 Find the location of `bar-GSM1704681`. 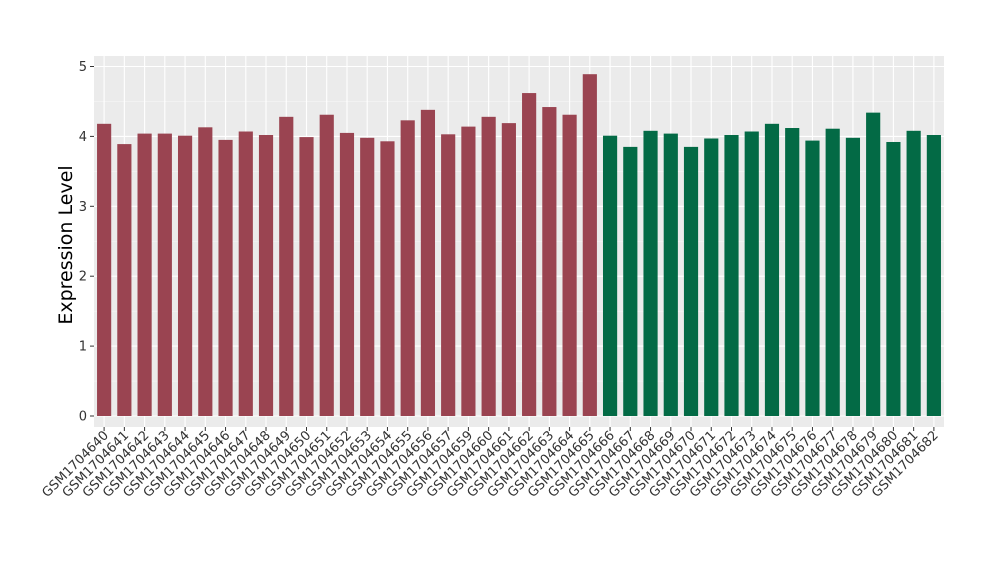

bar-GSM1704681 is located at coordinates (913, 273).